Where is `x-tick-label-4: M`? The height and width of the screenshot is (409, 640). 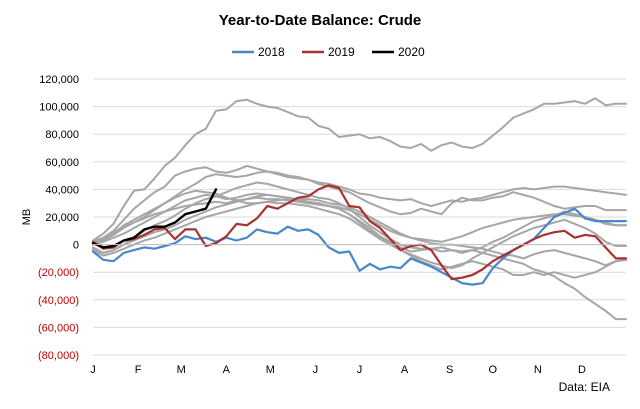
x-tick-label-4: M is located at coordinates (270, 370).